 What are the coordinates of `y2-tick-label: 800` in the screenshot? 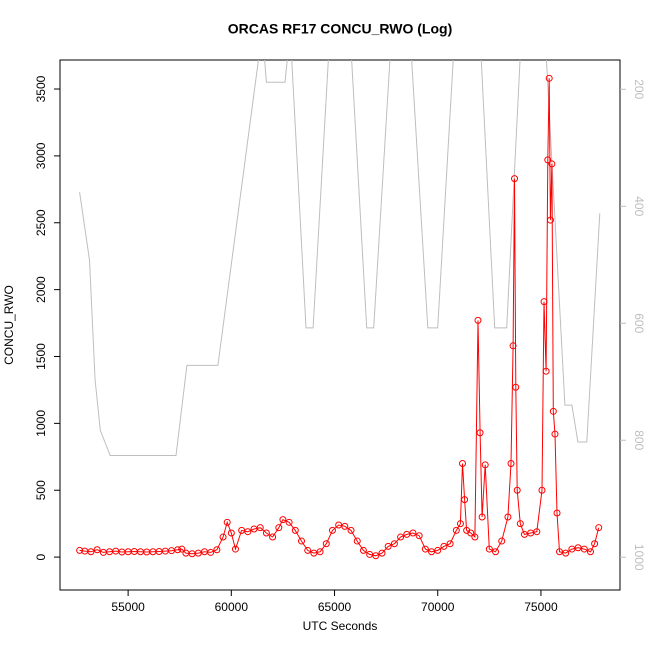 It's located at (639, 440).